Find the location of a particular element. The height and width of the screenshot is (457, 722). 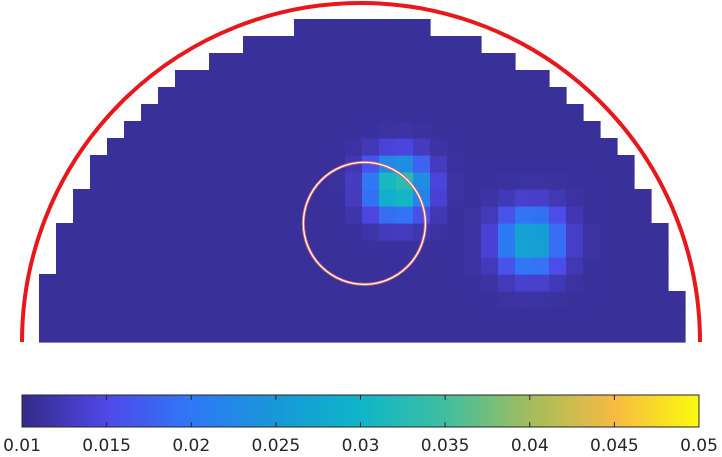

colorbar-tick-label: 0.025 is located at coordinates (276, 446).